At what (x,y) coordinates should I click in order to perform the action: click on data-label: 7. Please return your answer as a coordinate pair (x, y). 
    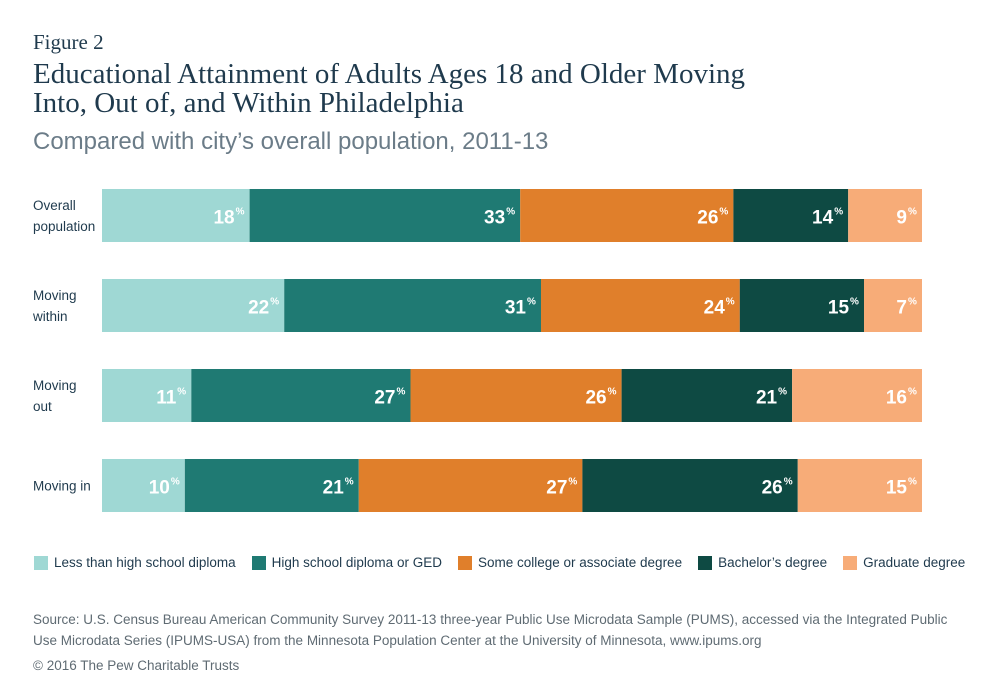
    Looking at the image, I should click on (901, 308).